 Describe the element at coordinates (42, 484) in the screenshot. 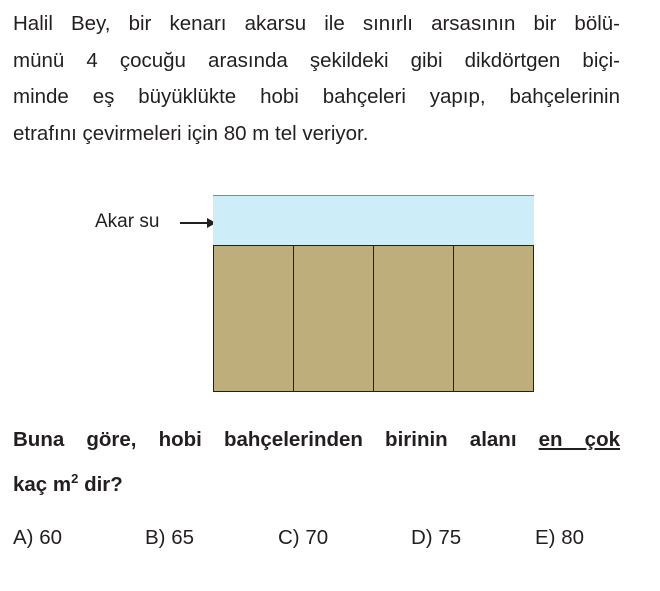

I see `question-text: kaç m` at that location.